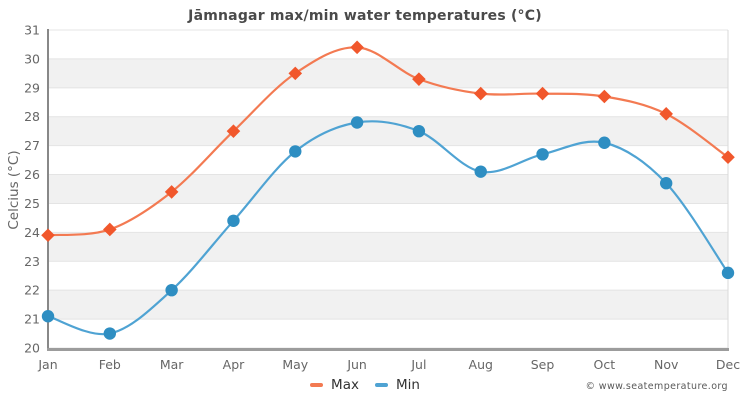 The height and width of the screenshot is (400, 750). Describe the element at coordinates (233, 220) in the screenshot. I see `min-point-apr` at that location.